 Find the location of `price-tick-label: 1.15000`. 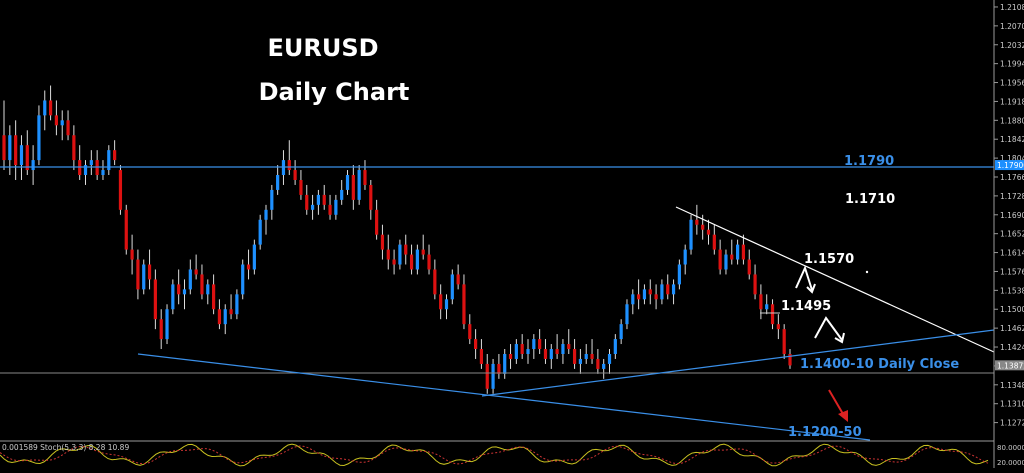

price-tick-label: 1.15000 is located at coordinates (1012, 309).